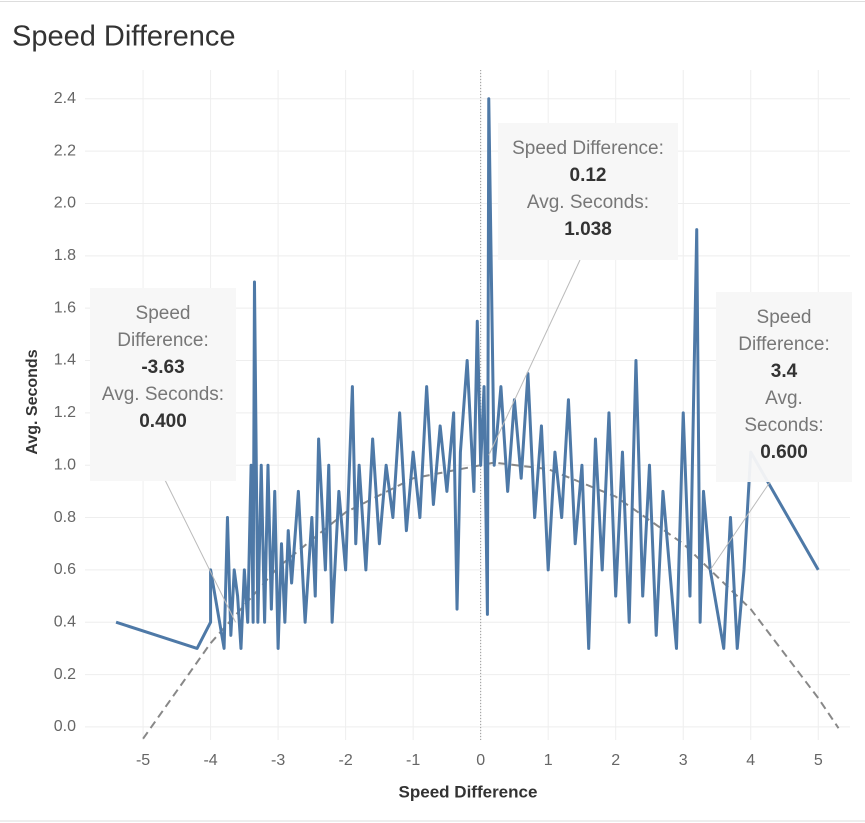  I want to click on x-tick-label: 3, so click(683, 760).